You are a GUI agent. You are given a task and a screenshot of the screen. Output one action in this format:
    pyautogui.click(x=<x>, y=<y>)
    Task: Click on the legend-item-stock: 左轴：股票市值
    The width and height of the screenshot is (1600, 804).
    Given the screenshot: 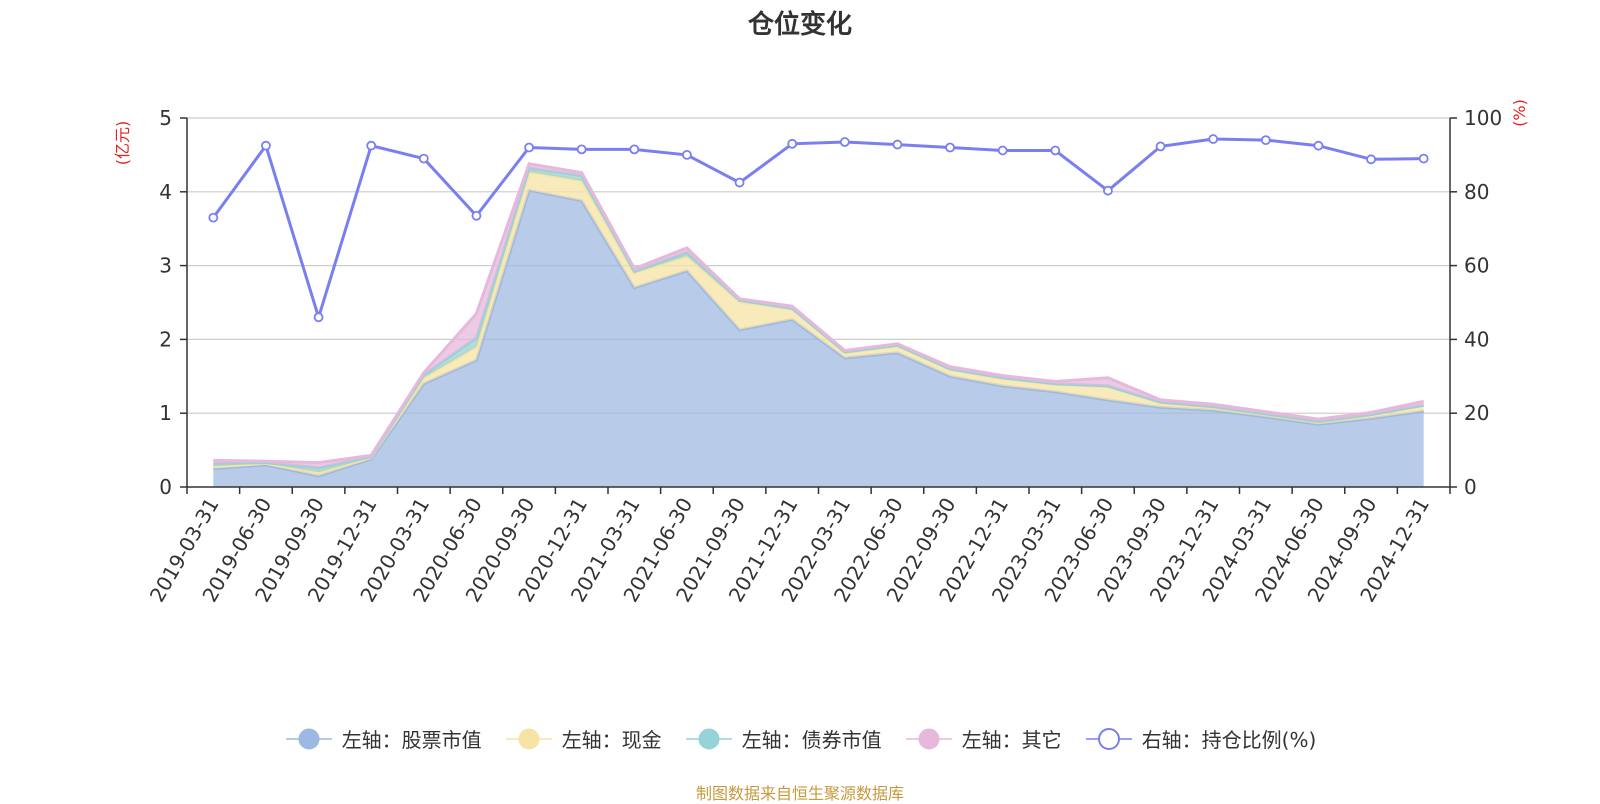 What is the action you would take?
    pyautogui.click(x=383, y=738)
    